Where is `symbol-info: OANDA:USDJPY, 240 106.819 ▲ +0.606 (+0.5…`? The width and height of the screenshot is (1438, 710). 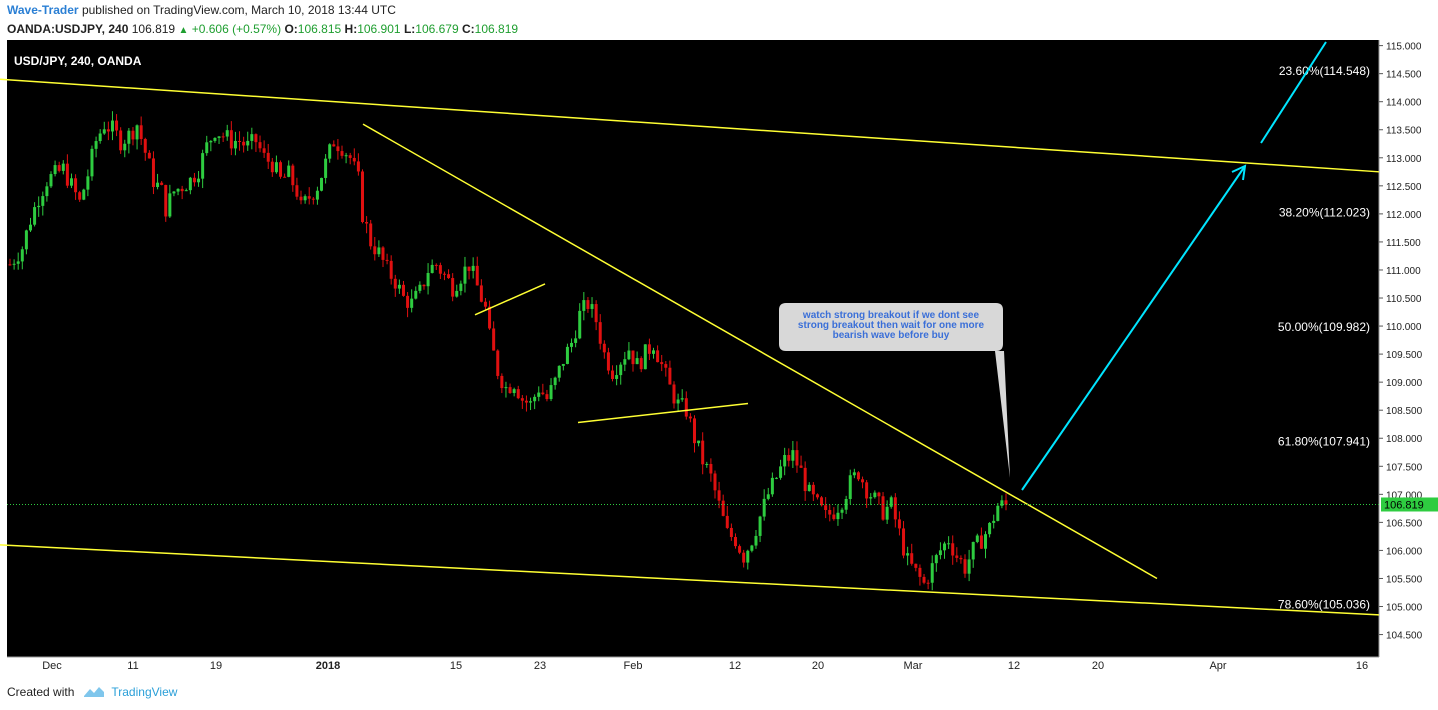
symbol-info: OANDA:USDJPY, 240 106.819 ▲ +0.606 (+0.5… is located at coordinates (262, 29).